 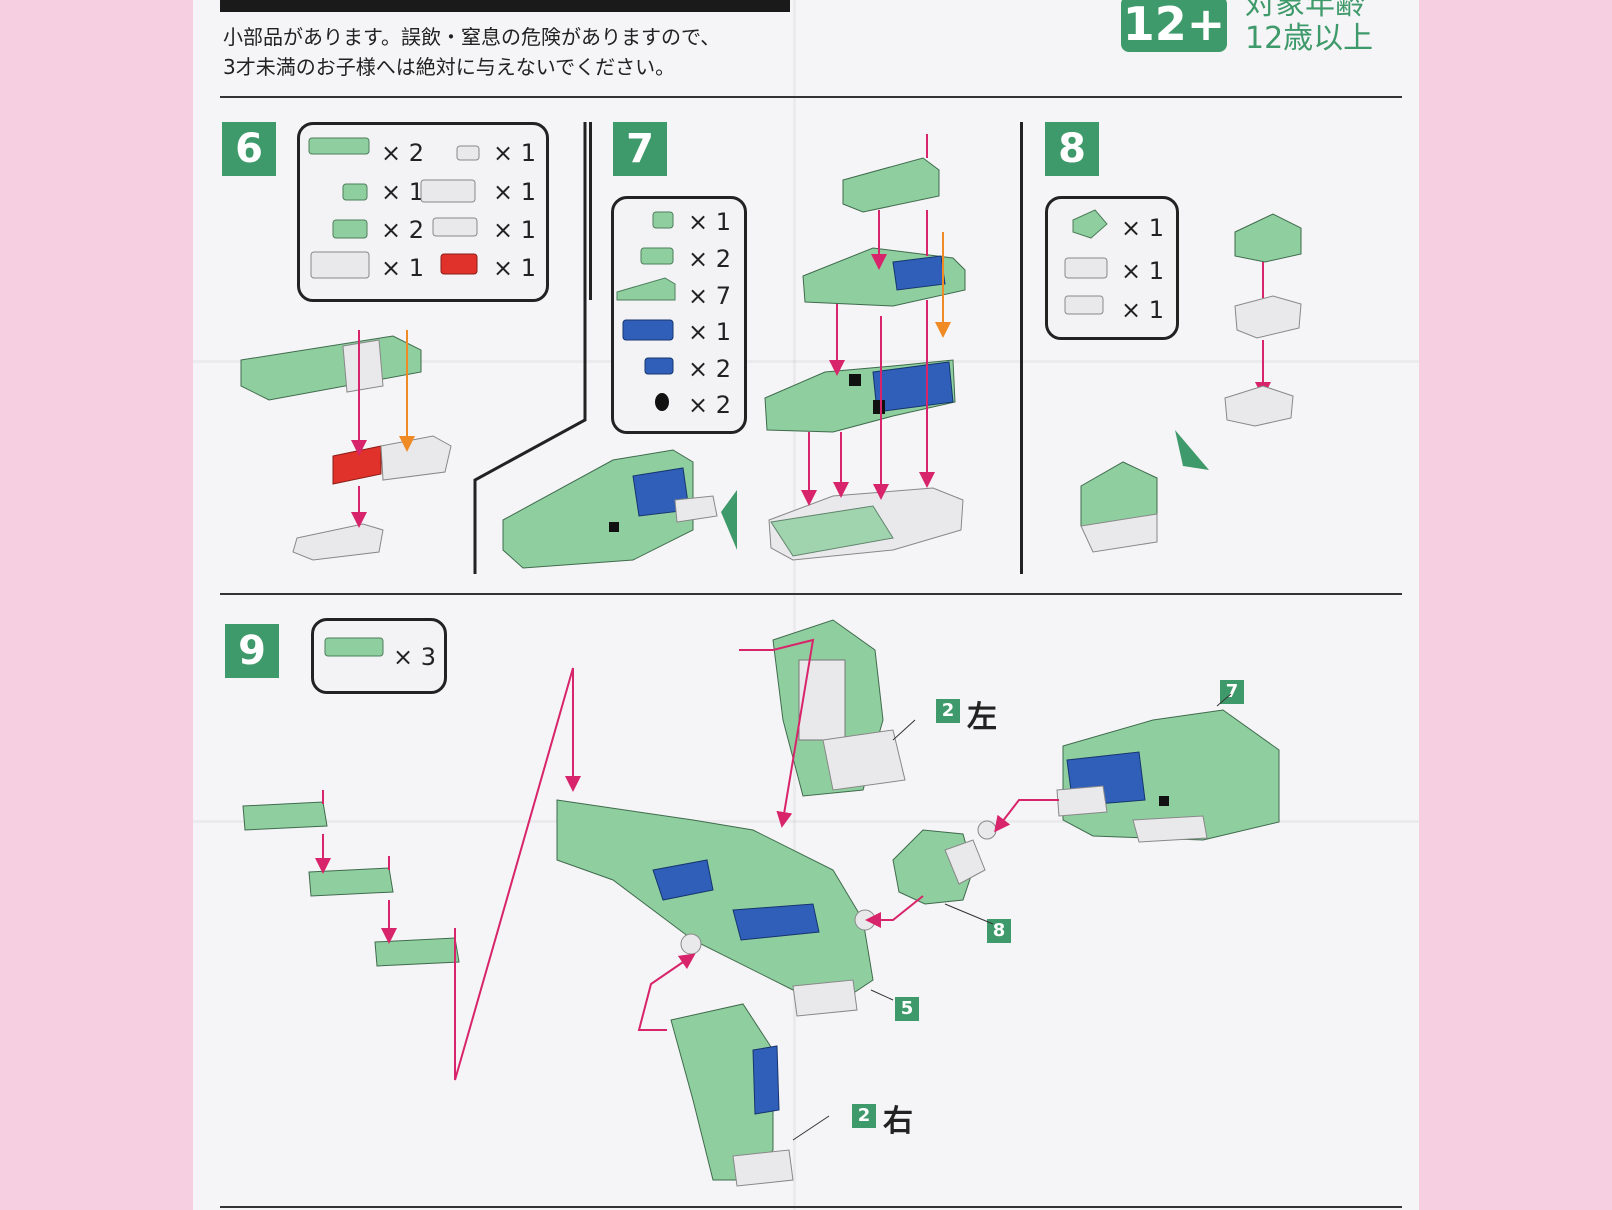 What do you see at coordinates (811, 594) in the screenshot?
I see `divider-middle` at bounding box center [811, 594].